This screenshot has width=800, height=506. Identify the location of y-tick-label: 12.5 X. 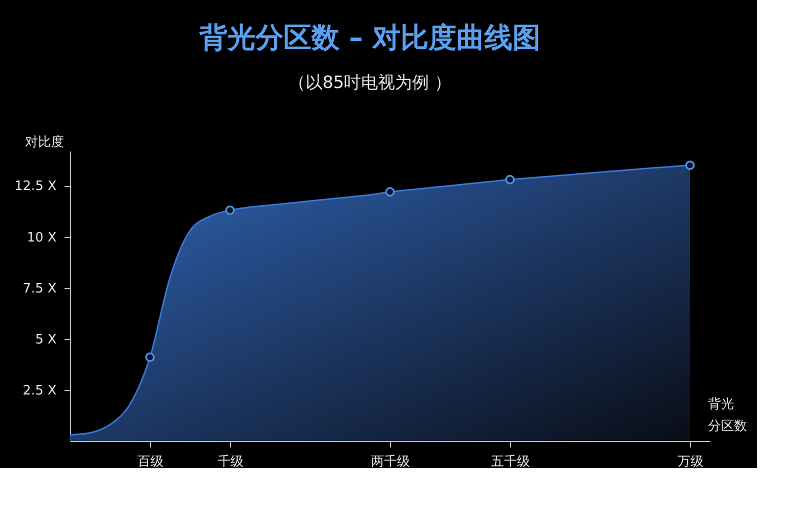
(35, 186).